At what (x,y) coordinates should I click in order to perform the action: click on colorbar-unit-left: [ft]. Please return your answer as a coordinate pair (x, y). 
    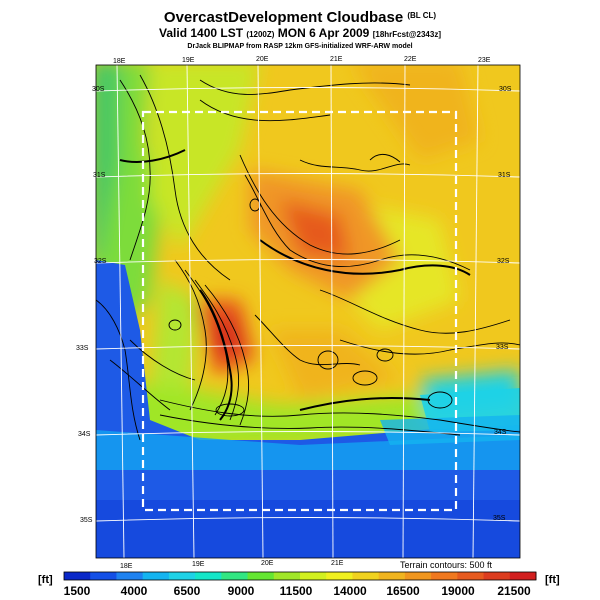
    Looking at the image, I should click on (45, 580).